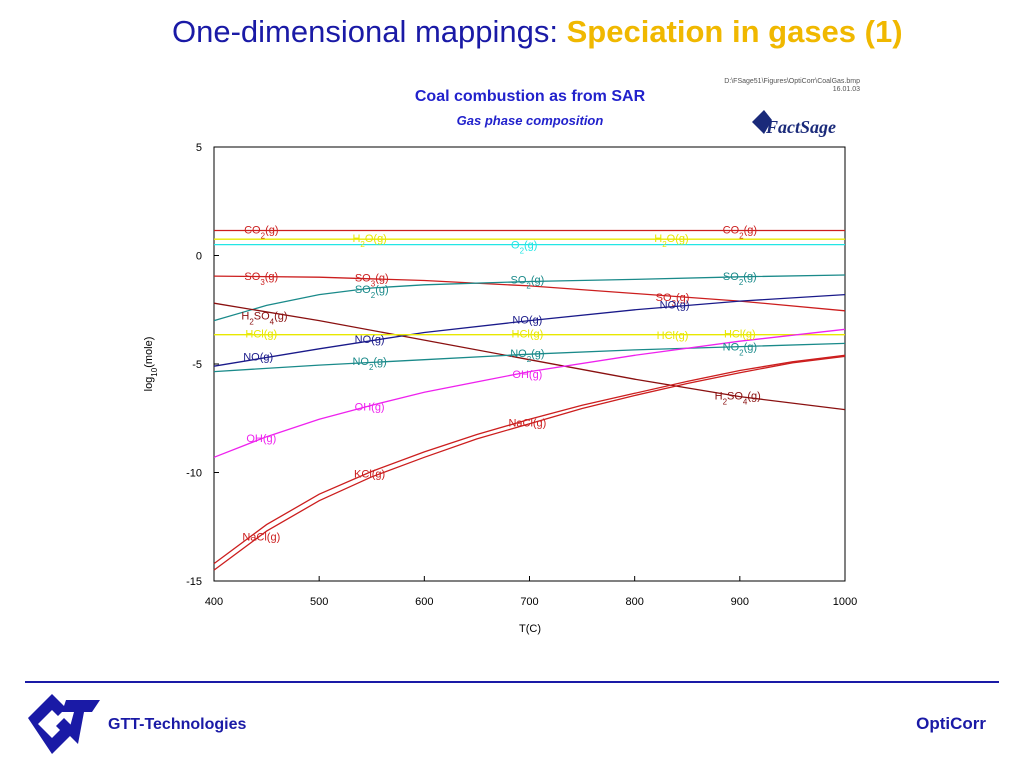 The image size is (1024, 768). Describe the element at coordinates (846, 89) in the screenshot. I see `file-path-line2: 16.01.03` at that location.